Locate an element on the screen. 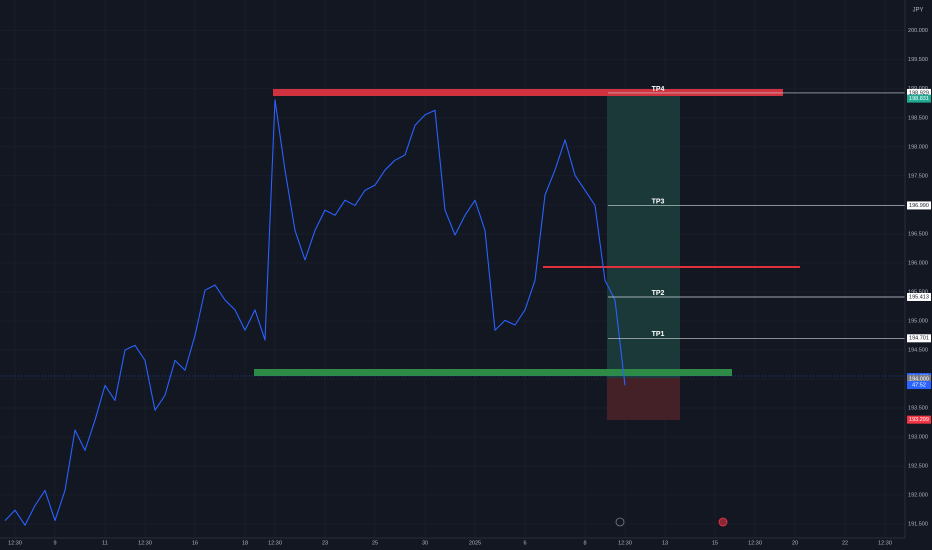 This screenshot has width=932, height=550. x-tick-label: 25 is located at coordinates (375, 543).